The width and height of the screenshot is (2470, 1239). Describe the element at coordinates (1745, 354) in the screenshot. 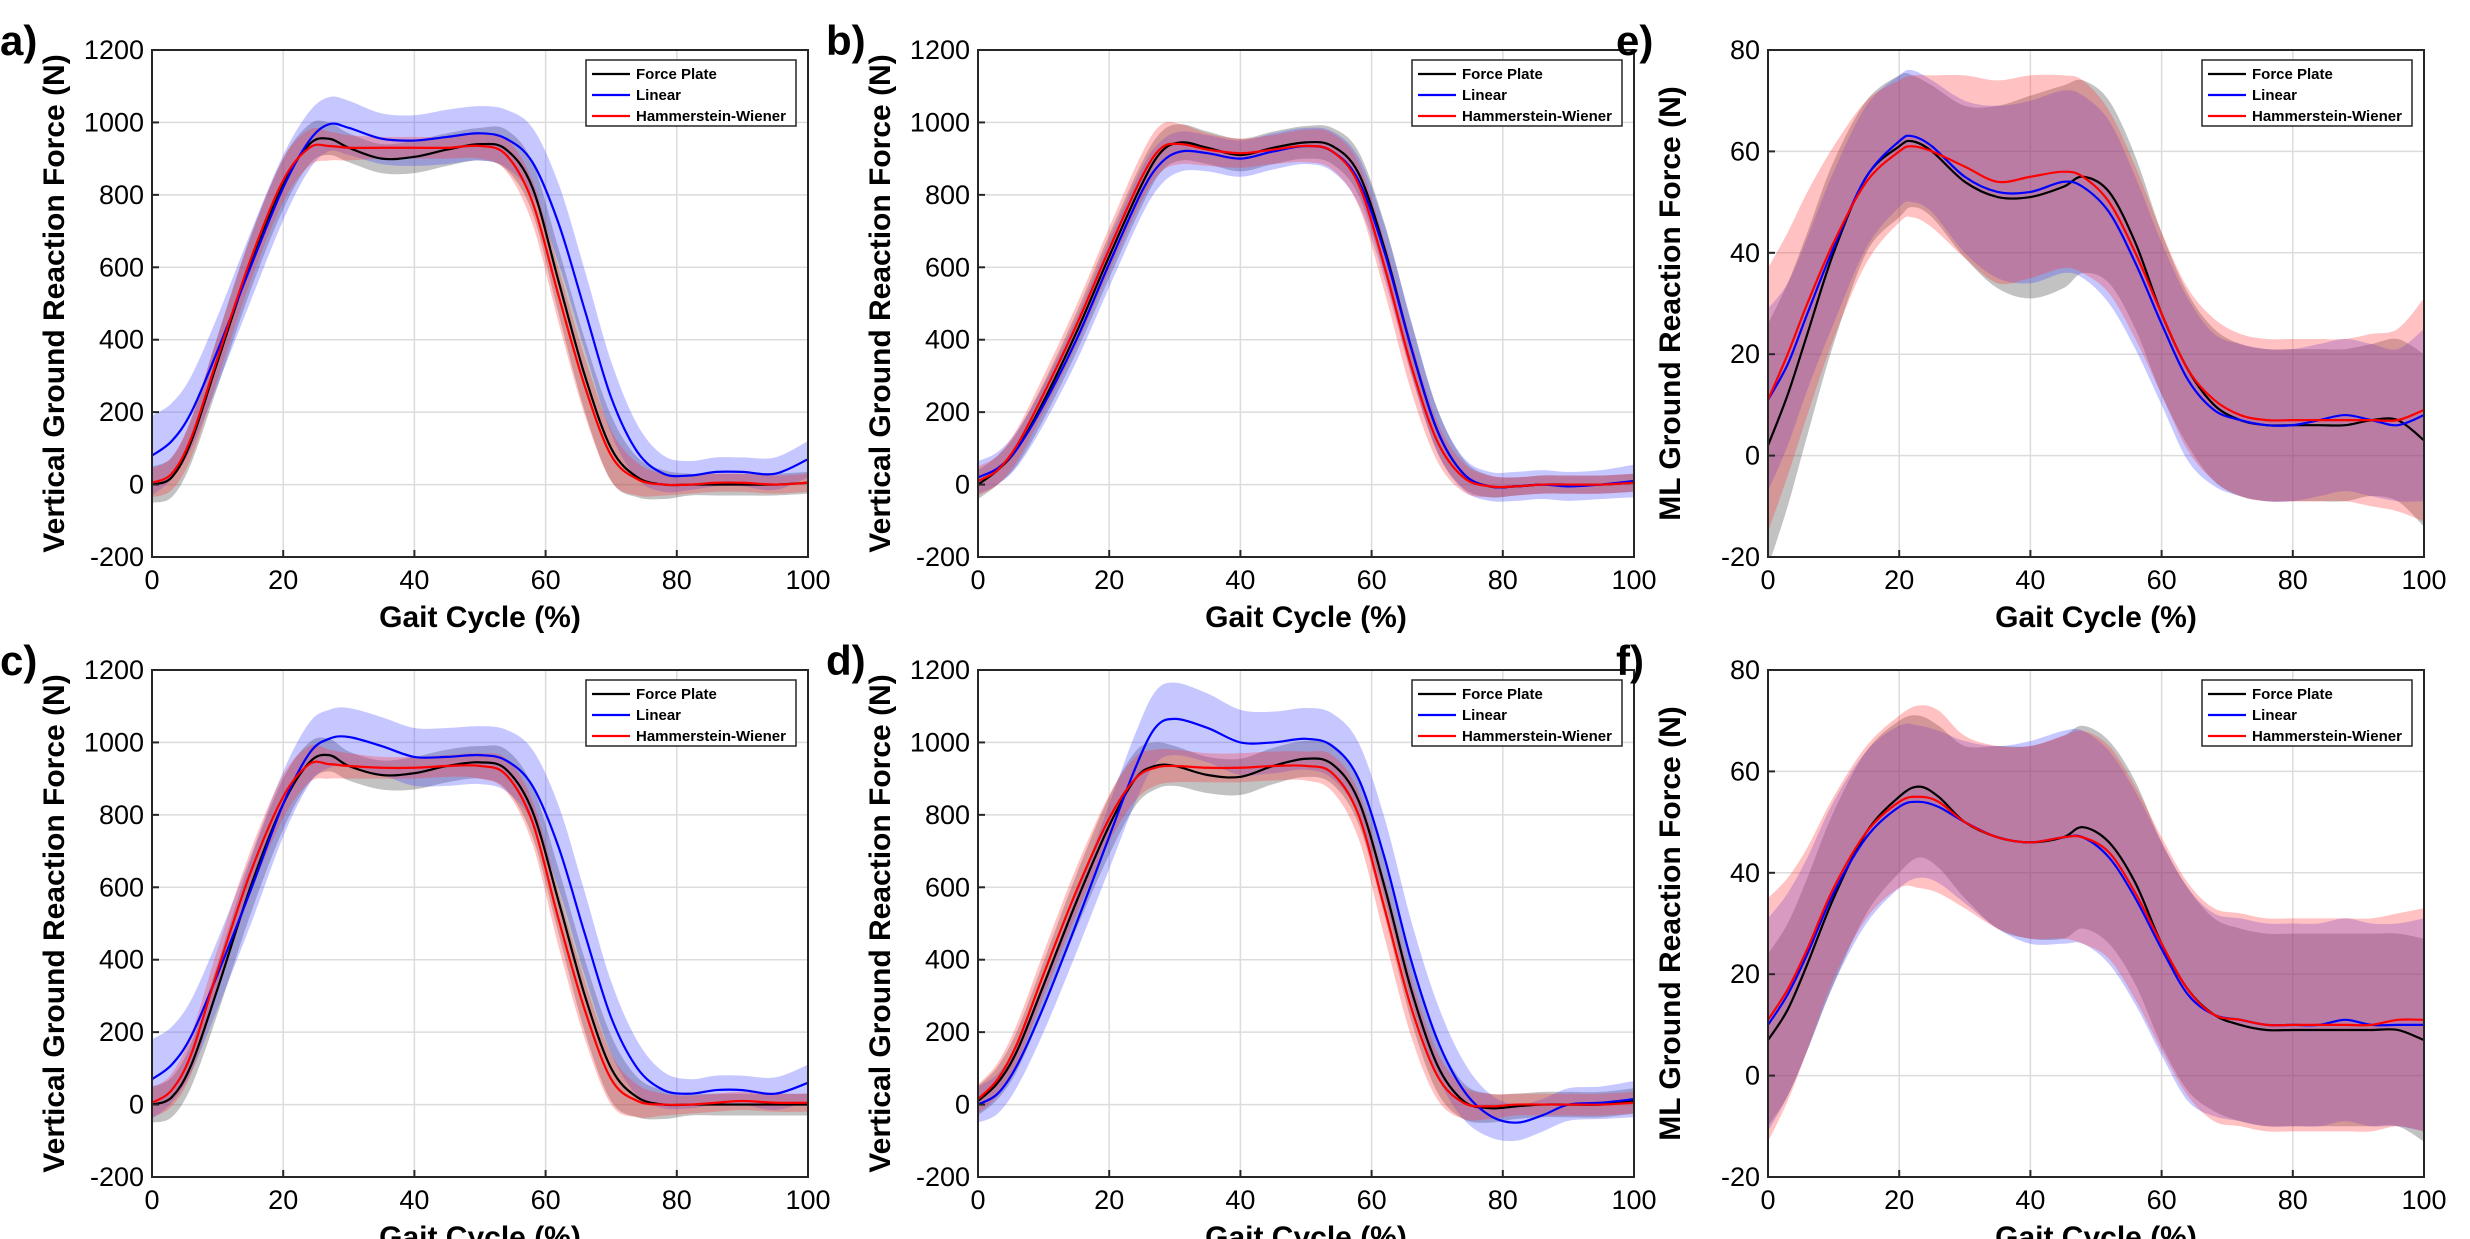

I see `y-tick-label: 20` at that location.